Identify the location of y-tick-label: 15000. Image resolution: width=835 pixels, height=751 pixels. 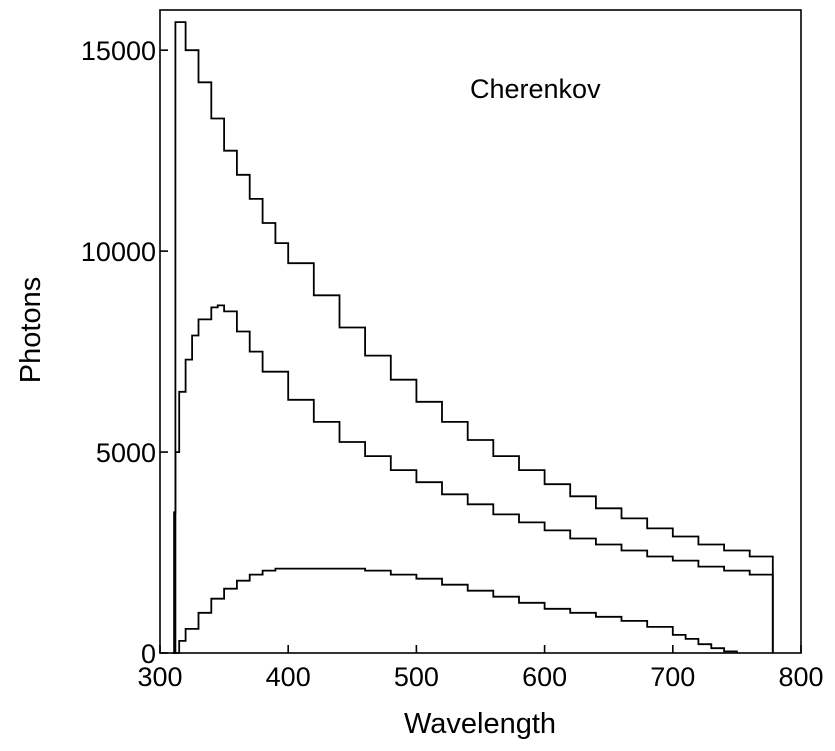
(118, 51).